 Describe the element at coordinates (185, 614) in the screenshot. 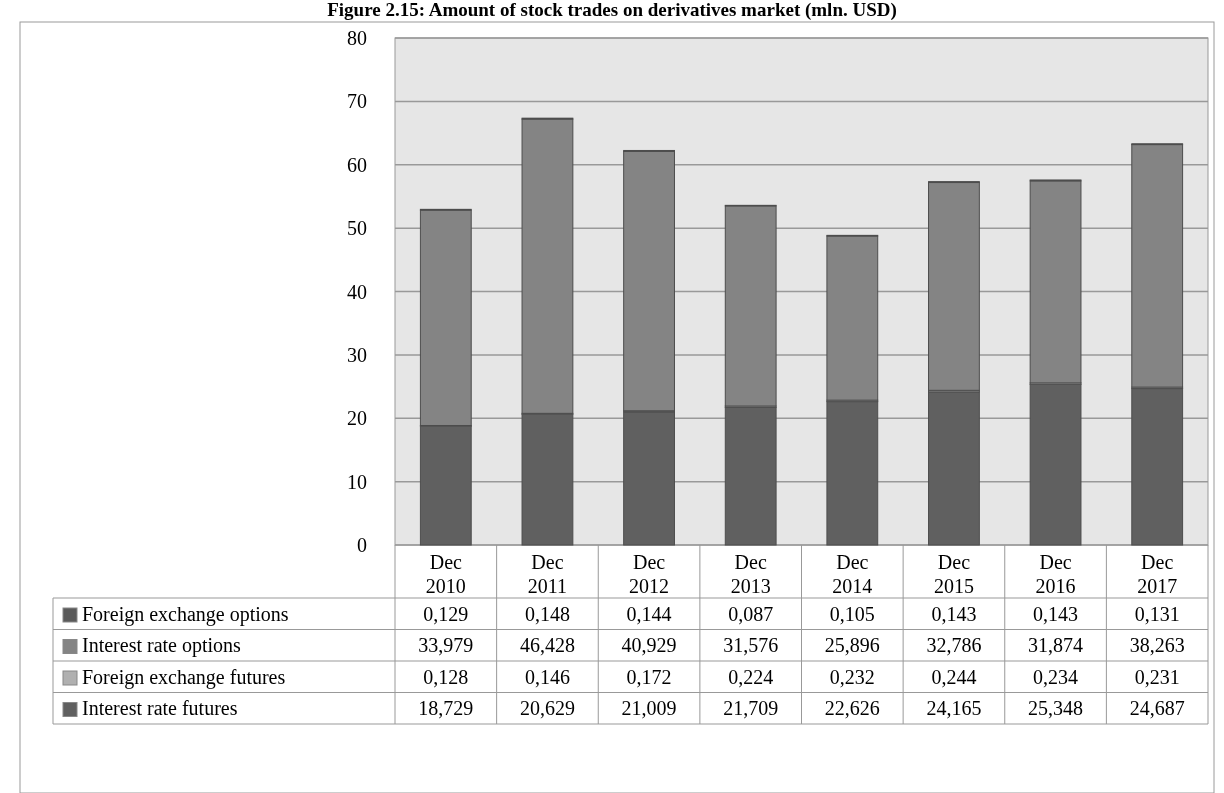

I see `legend-label: Foreign exchange options` at that location.